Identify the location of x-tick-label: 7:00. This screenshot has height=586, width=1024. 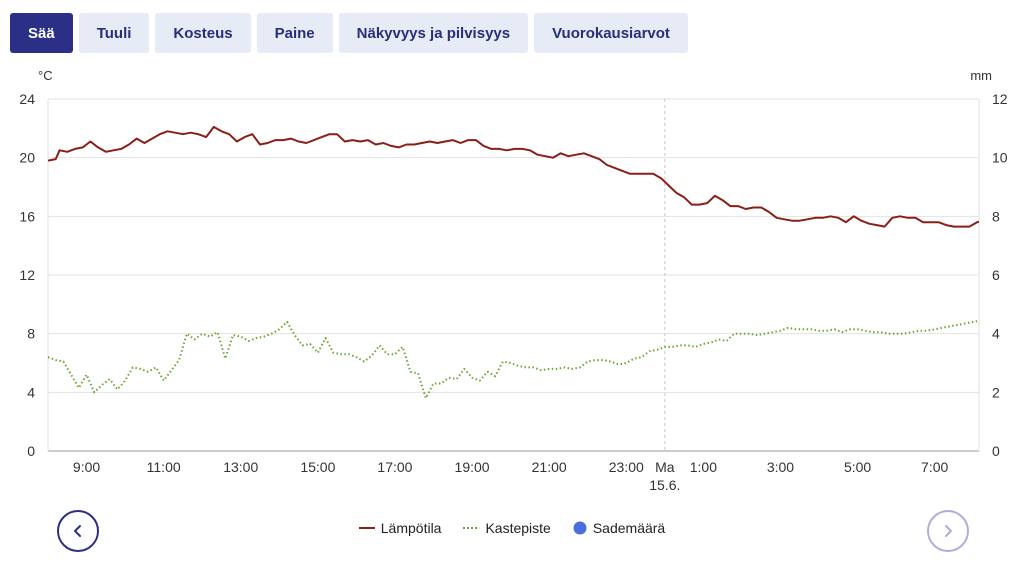
(934, 467).